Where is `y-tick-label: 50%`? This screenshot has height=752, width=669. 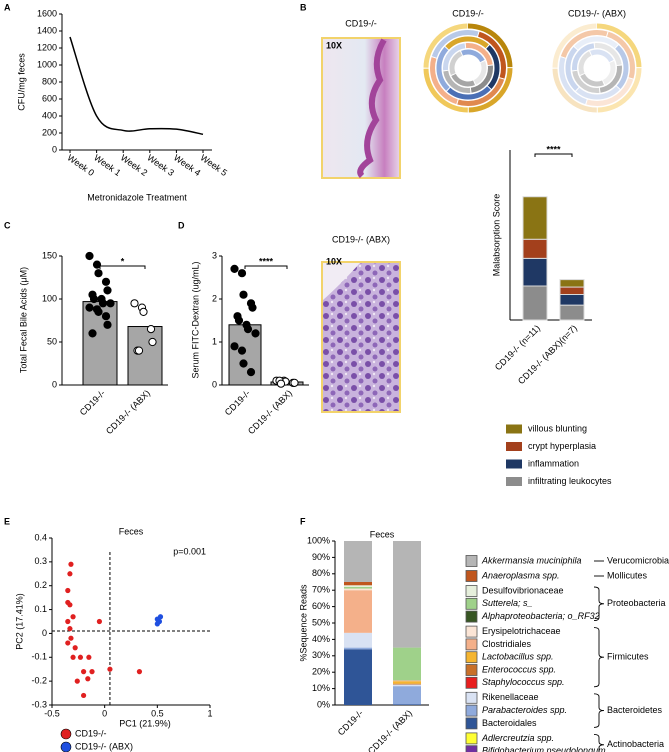
y-tick-label: 50% is located at coordinates (321, 622).